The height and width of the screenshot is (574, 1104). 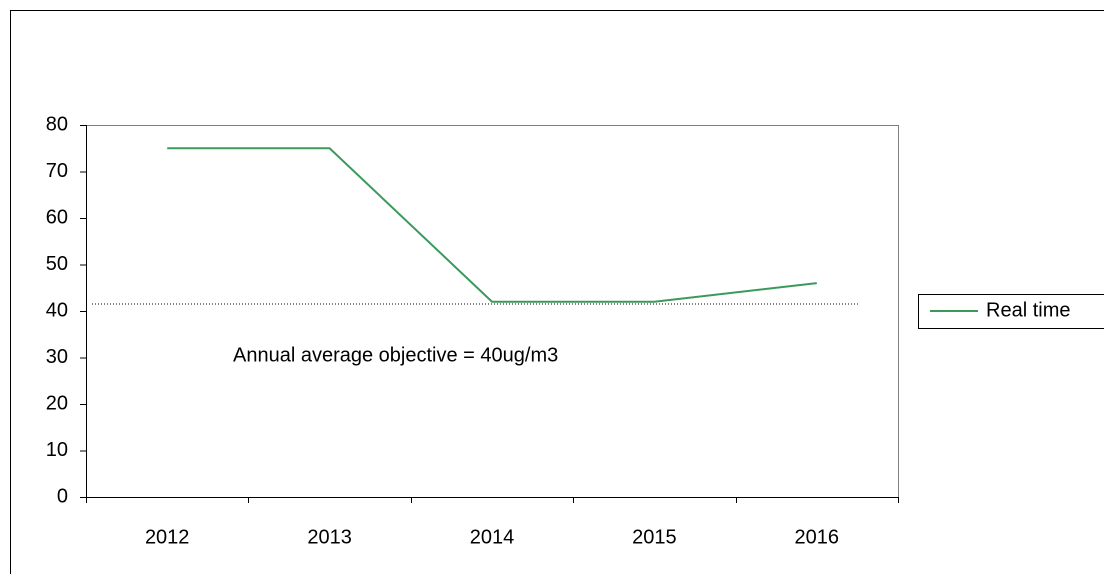 I want to click on x-tick-label: 2014, so click(x=492, y=537).